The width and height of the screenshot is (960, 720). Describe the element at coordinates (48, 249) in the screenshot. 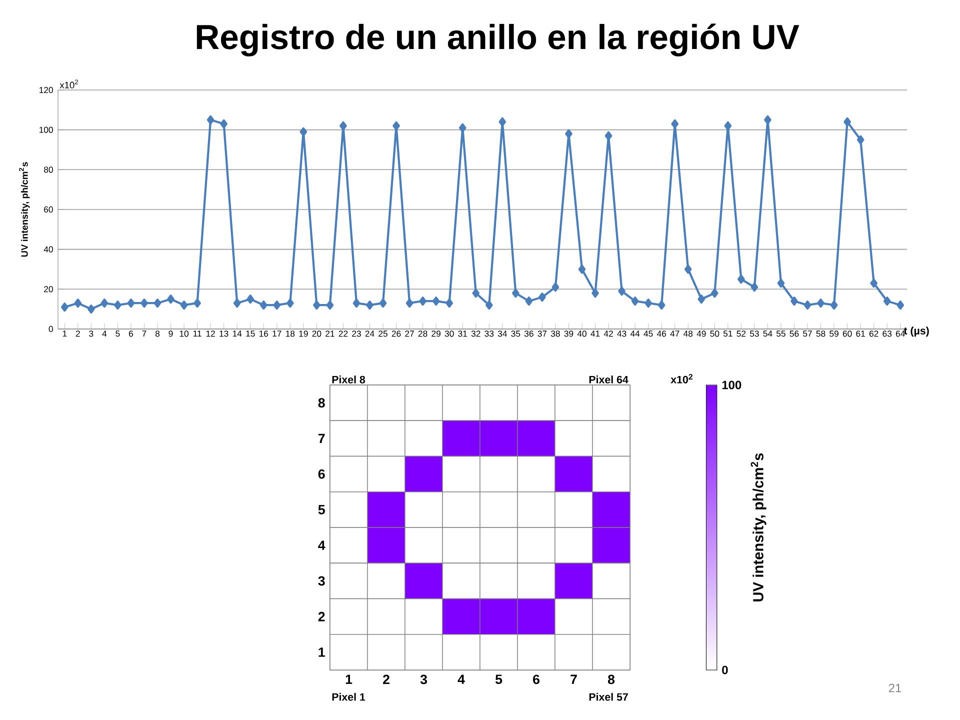

I see `y-tick-label: 40` at that location.